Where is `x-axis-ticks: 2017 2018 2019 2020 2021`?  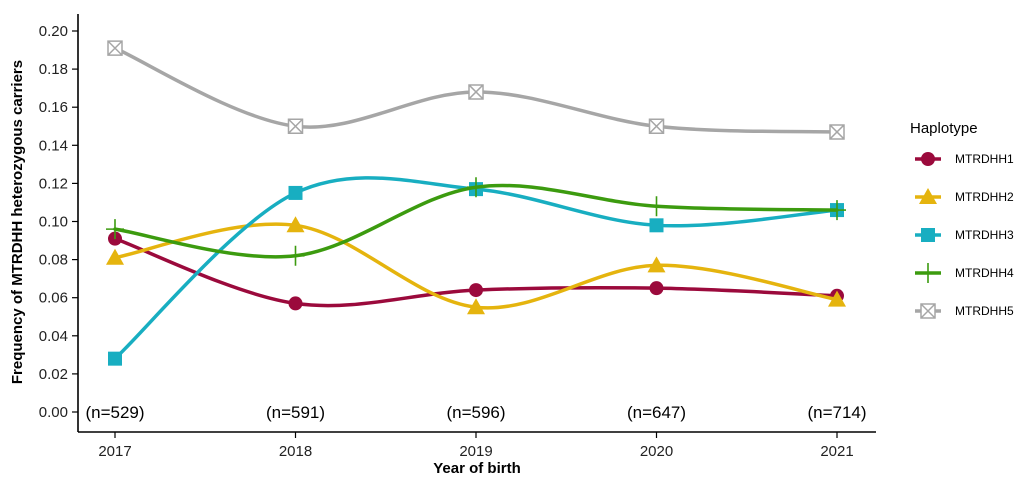 x-axis-ticks: 2017 2018 2019 2020 2021 is located at coordinates (476, 446).